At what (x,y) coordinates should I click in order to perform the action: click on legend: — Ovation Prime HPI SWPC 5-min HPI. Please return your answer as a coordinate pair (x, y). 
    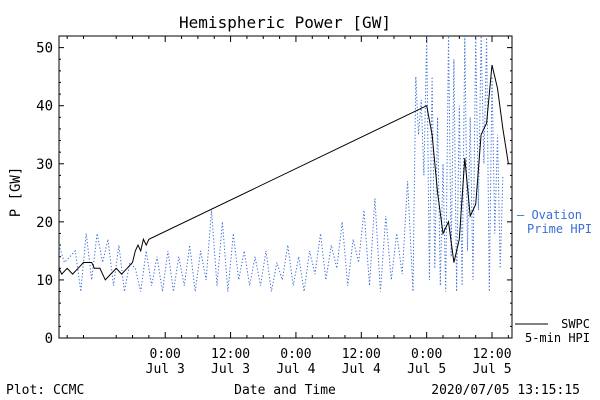
    Looking at the image, I should click on (553, 276).